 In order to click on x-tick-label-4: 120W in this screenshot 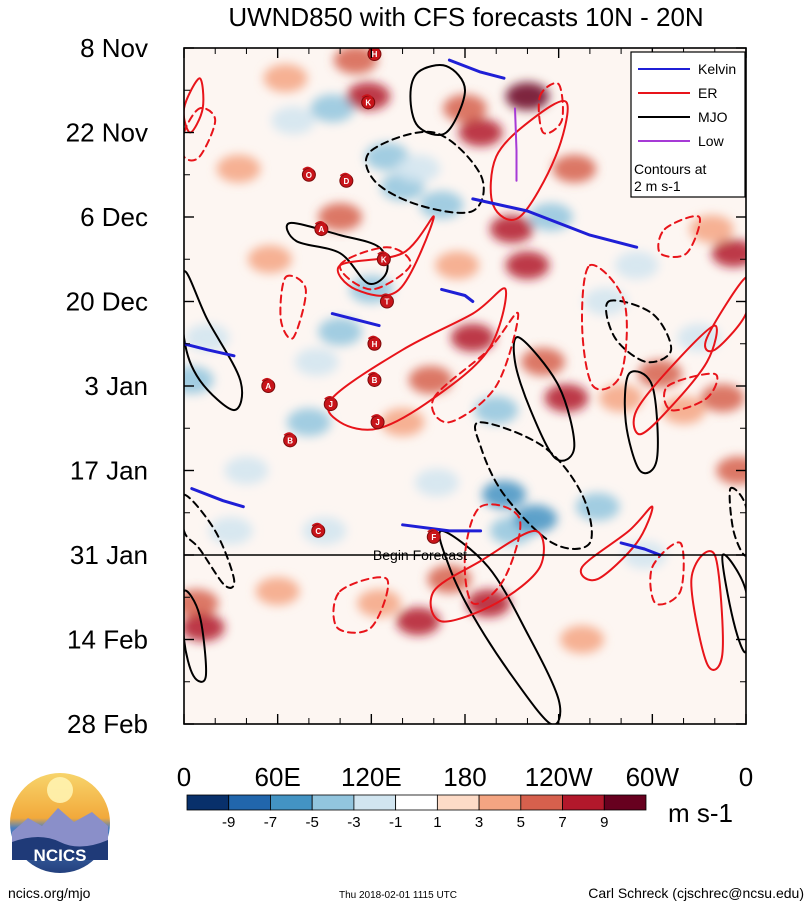, I will do `click(559, 777)`.